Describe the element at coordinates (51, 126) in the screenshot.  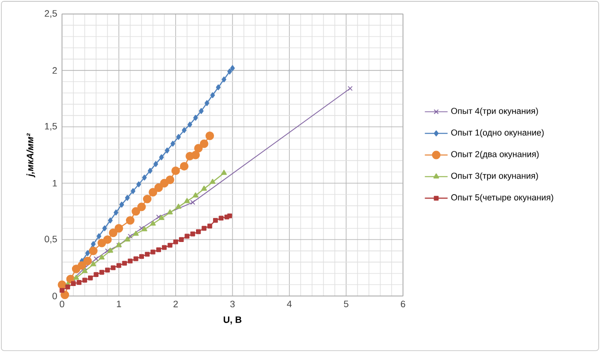
I see `y-tick-label: 1,5` at that location.